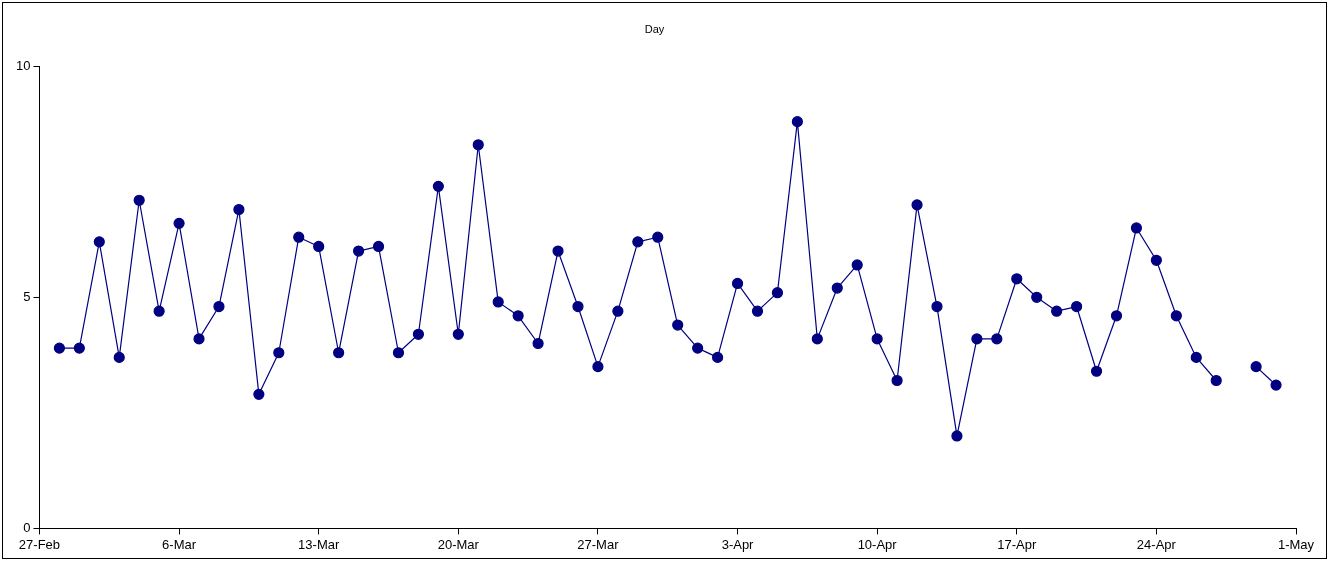 The image size is (1329, 561). I want to click on x-tick-label: 3-Apr, so click(738, 544).